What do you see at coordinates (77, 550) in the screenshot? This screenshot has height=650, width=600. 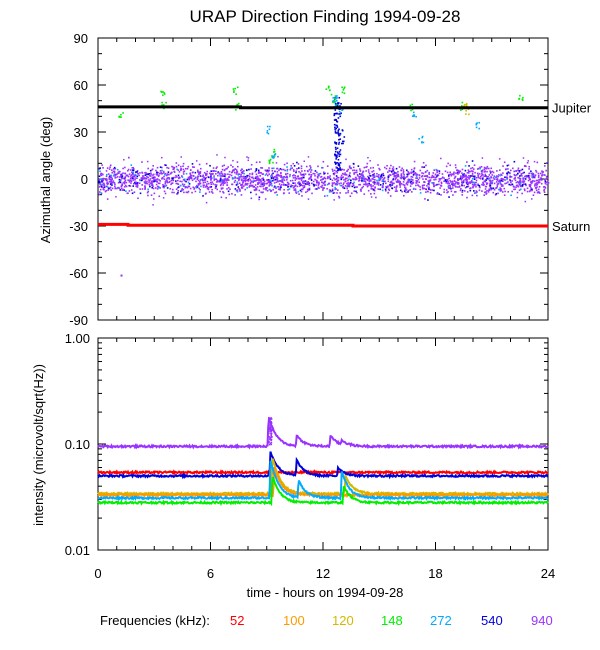 I see `intensity-y-tick-label: 0.01` at bounding box center [77, 550].